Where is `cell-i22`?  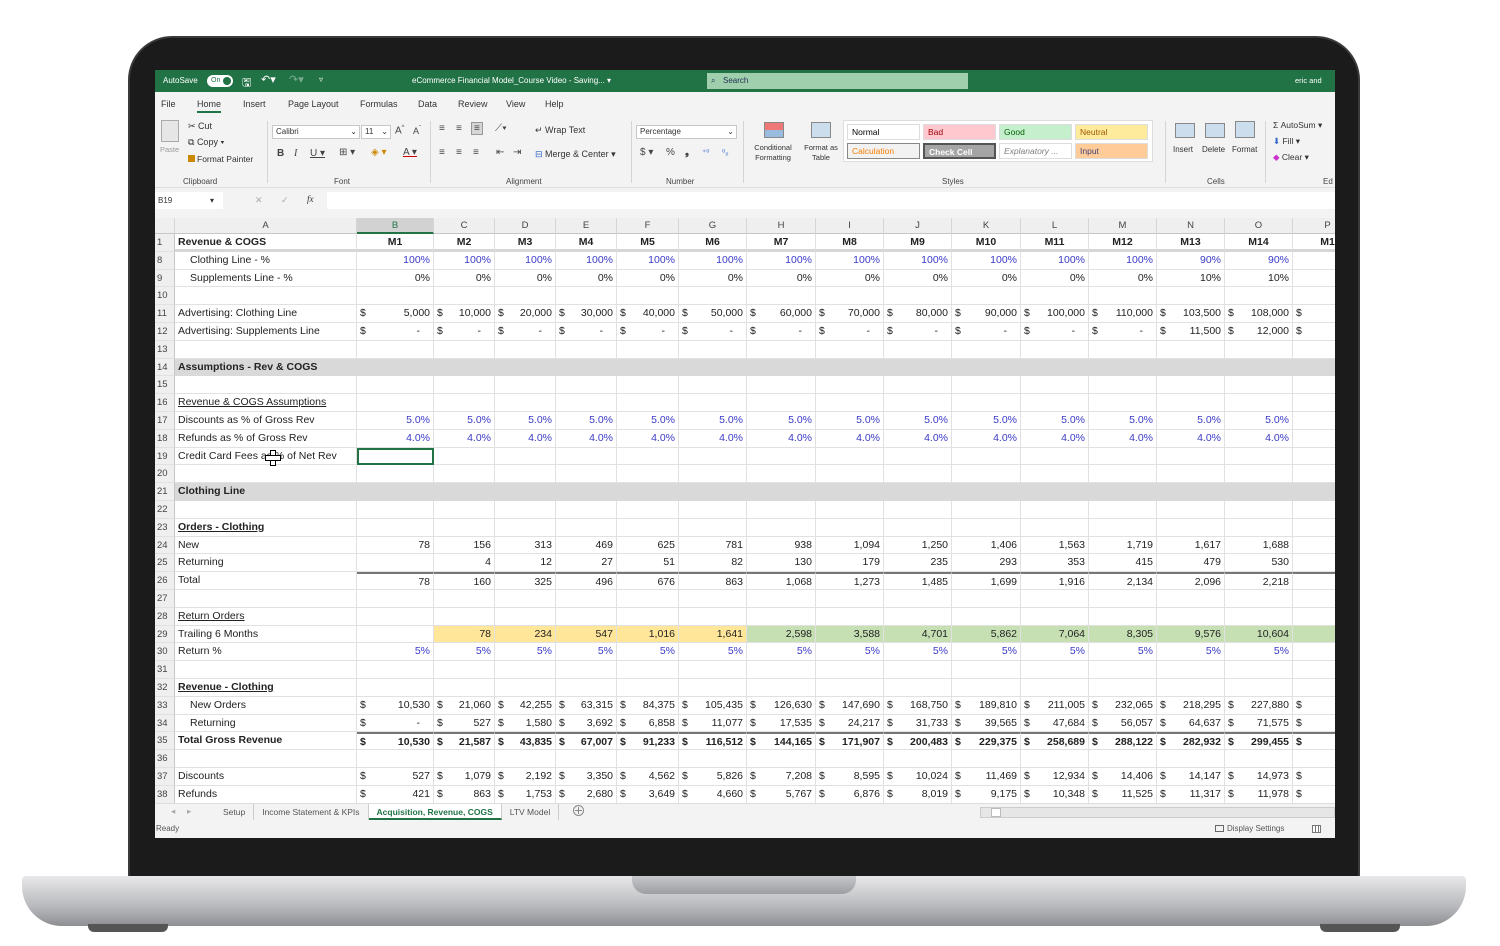 cell-i22 is located at coordinates (850, 510).